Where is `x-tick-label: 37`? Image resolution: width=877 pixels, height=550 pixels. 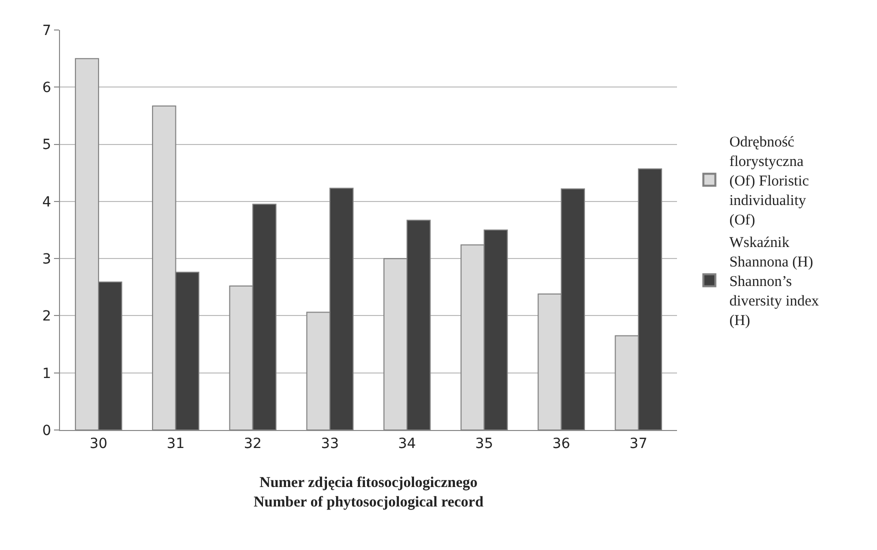 x-tick-label: 37 is located at coordinates (639, 444).